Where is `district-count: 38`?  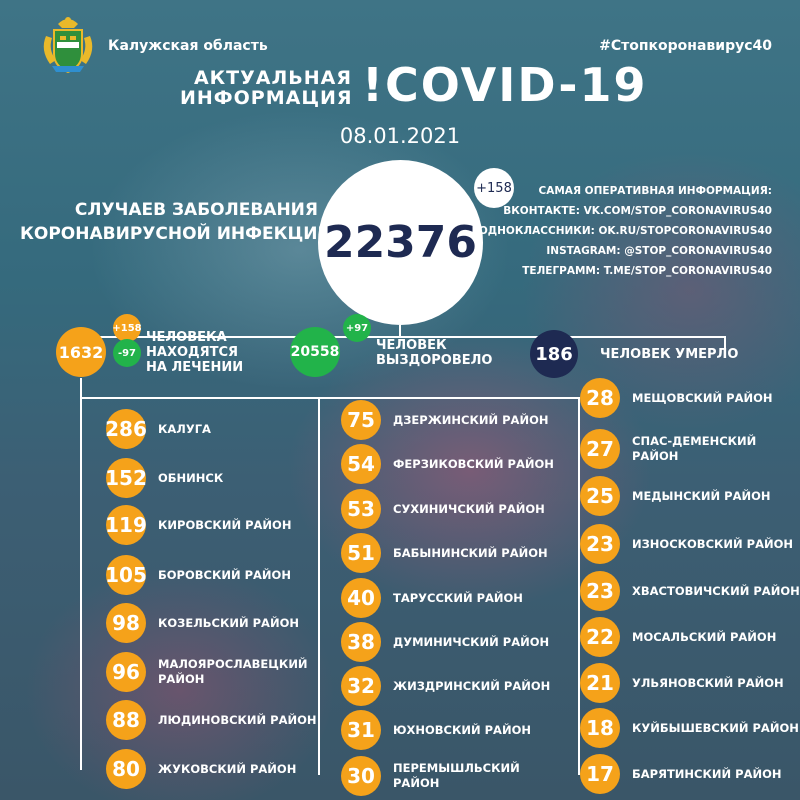 district-count: 38 is located at coordinates (361, 642).